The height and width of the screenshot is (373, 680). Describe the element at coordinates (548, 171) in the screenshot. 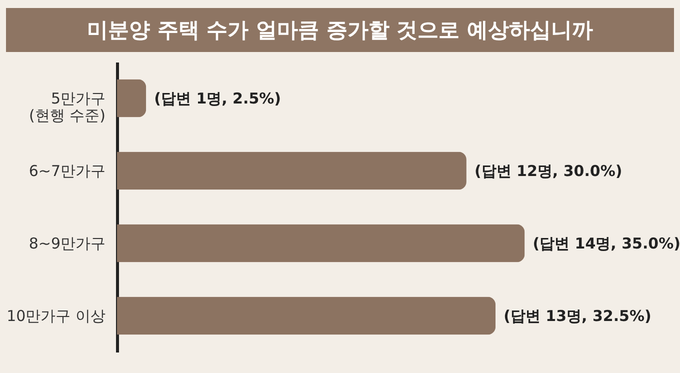

I see `data-label: (답변 12명, 30.0%)` at that location.